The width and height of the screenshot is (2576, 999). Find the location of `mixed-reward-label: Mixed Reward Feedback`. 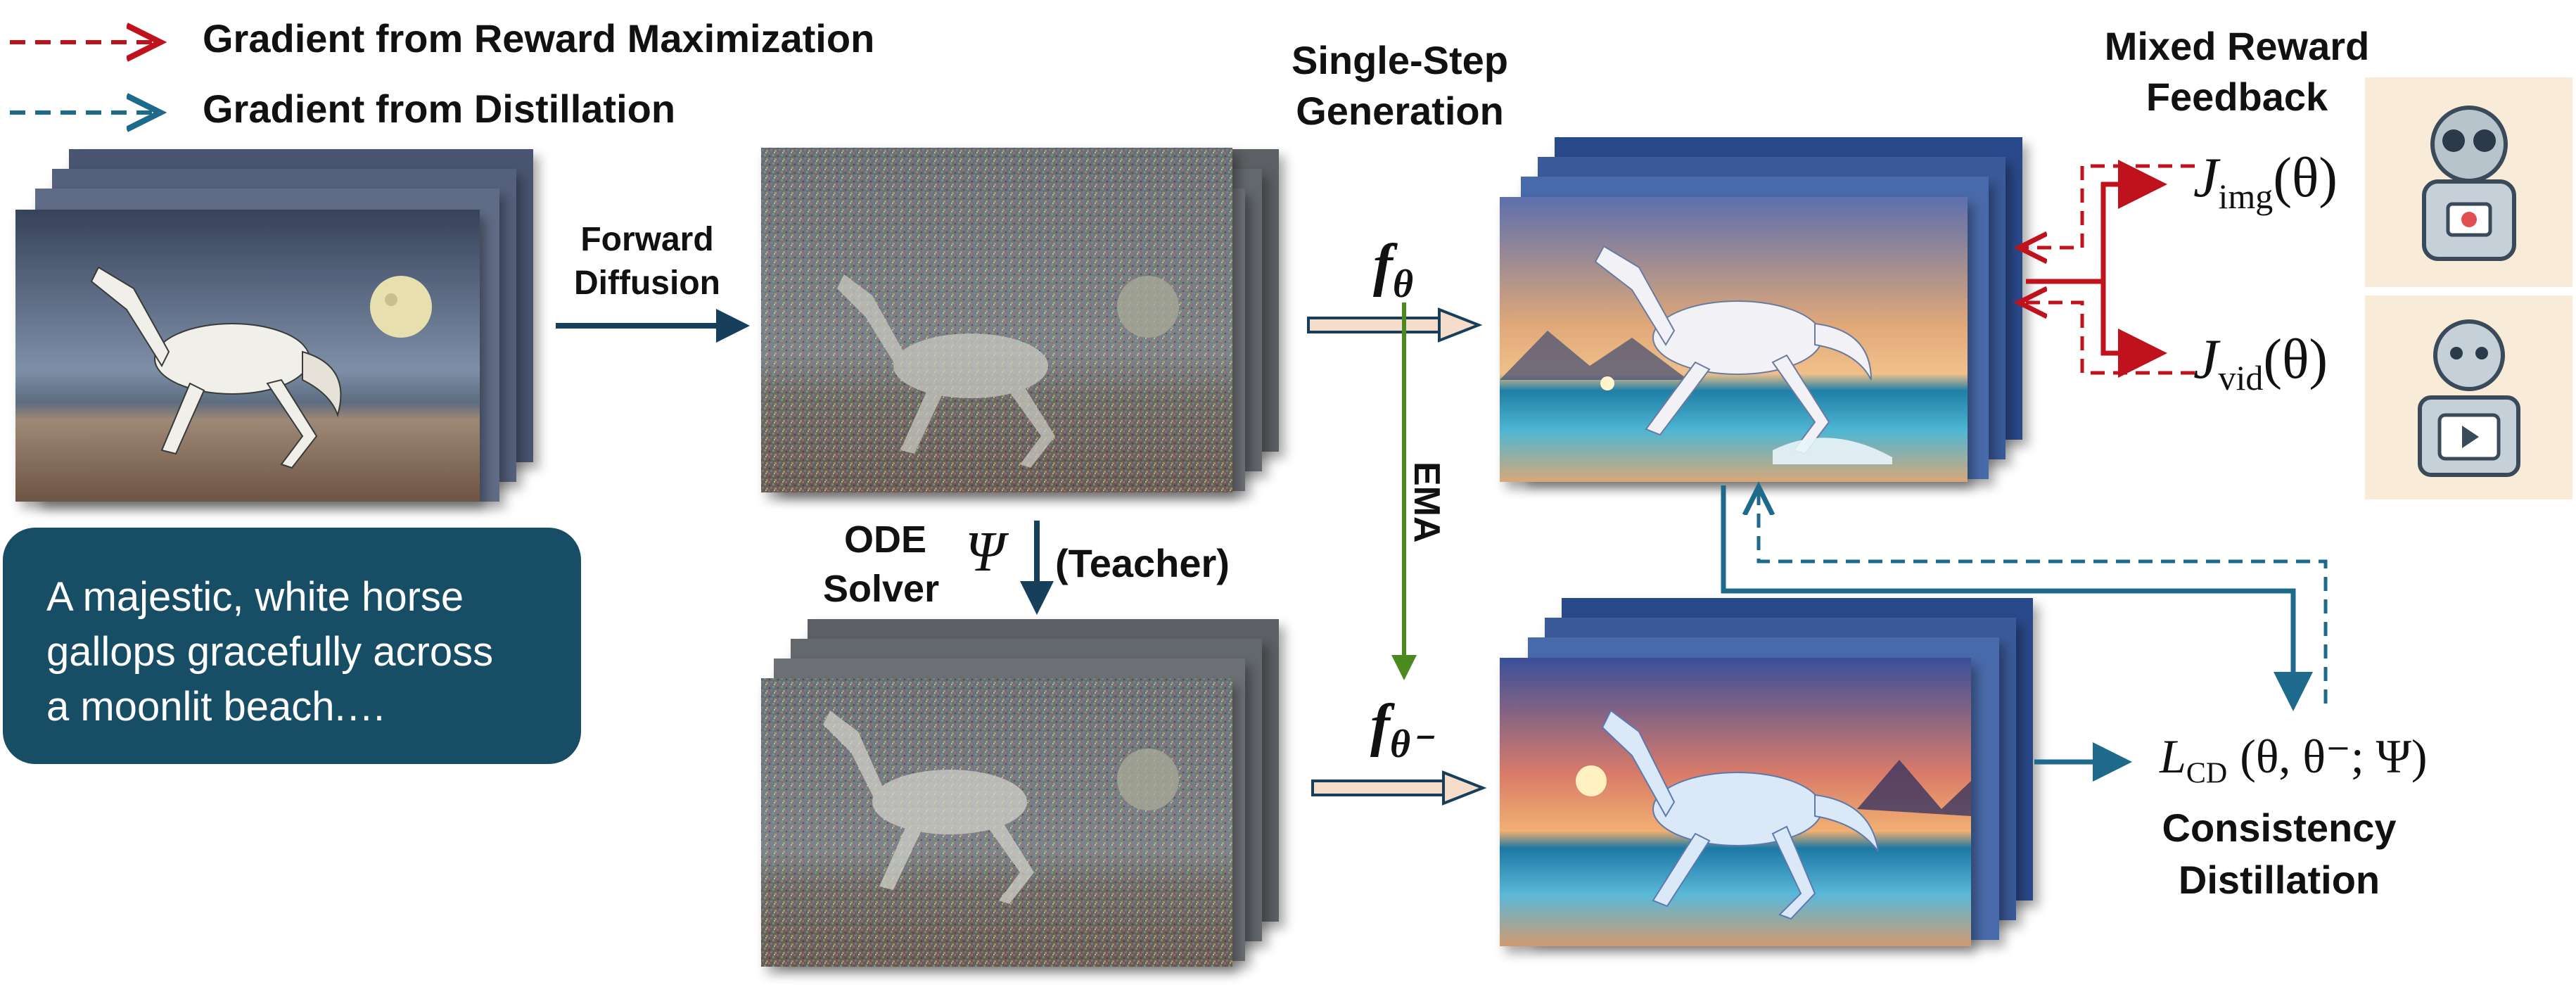

mixed-reward-label: Mixed Reward Feedback is located at coordinates (2237, 71).